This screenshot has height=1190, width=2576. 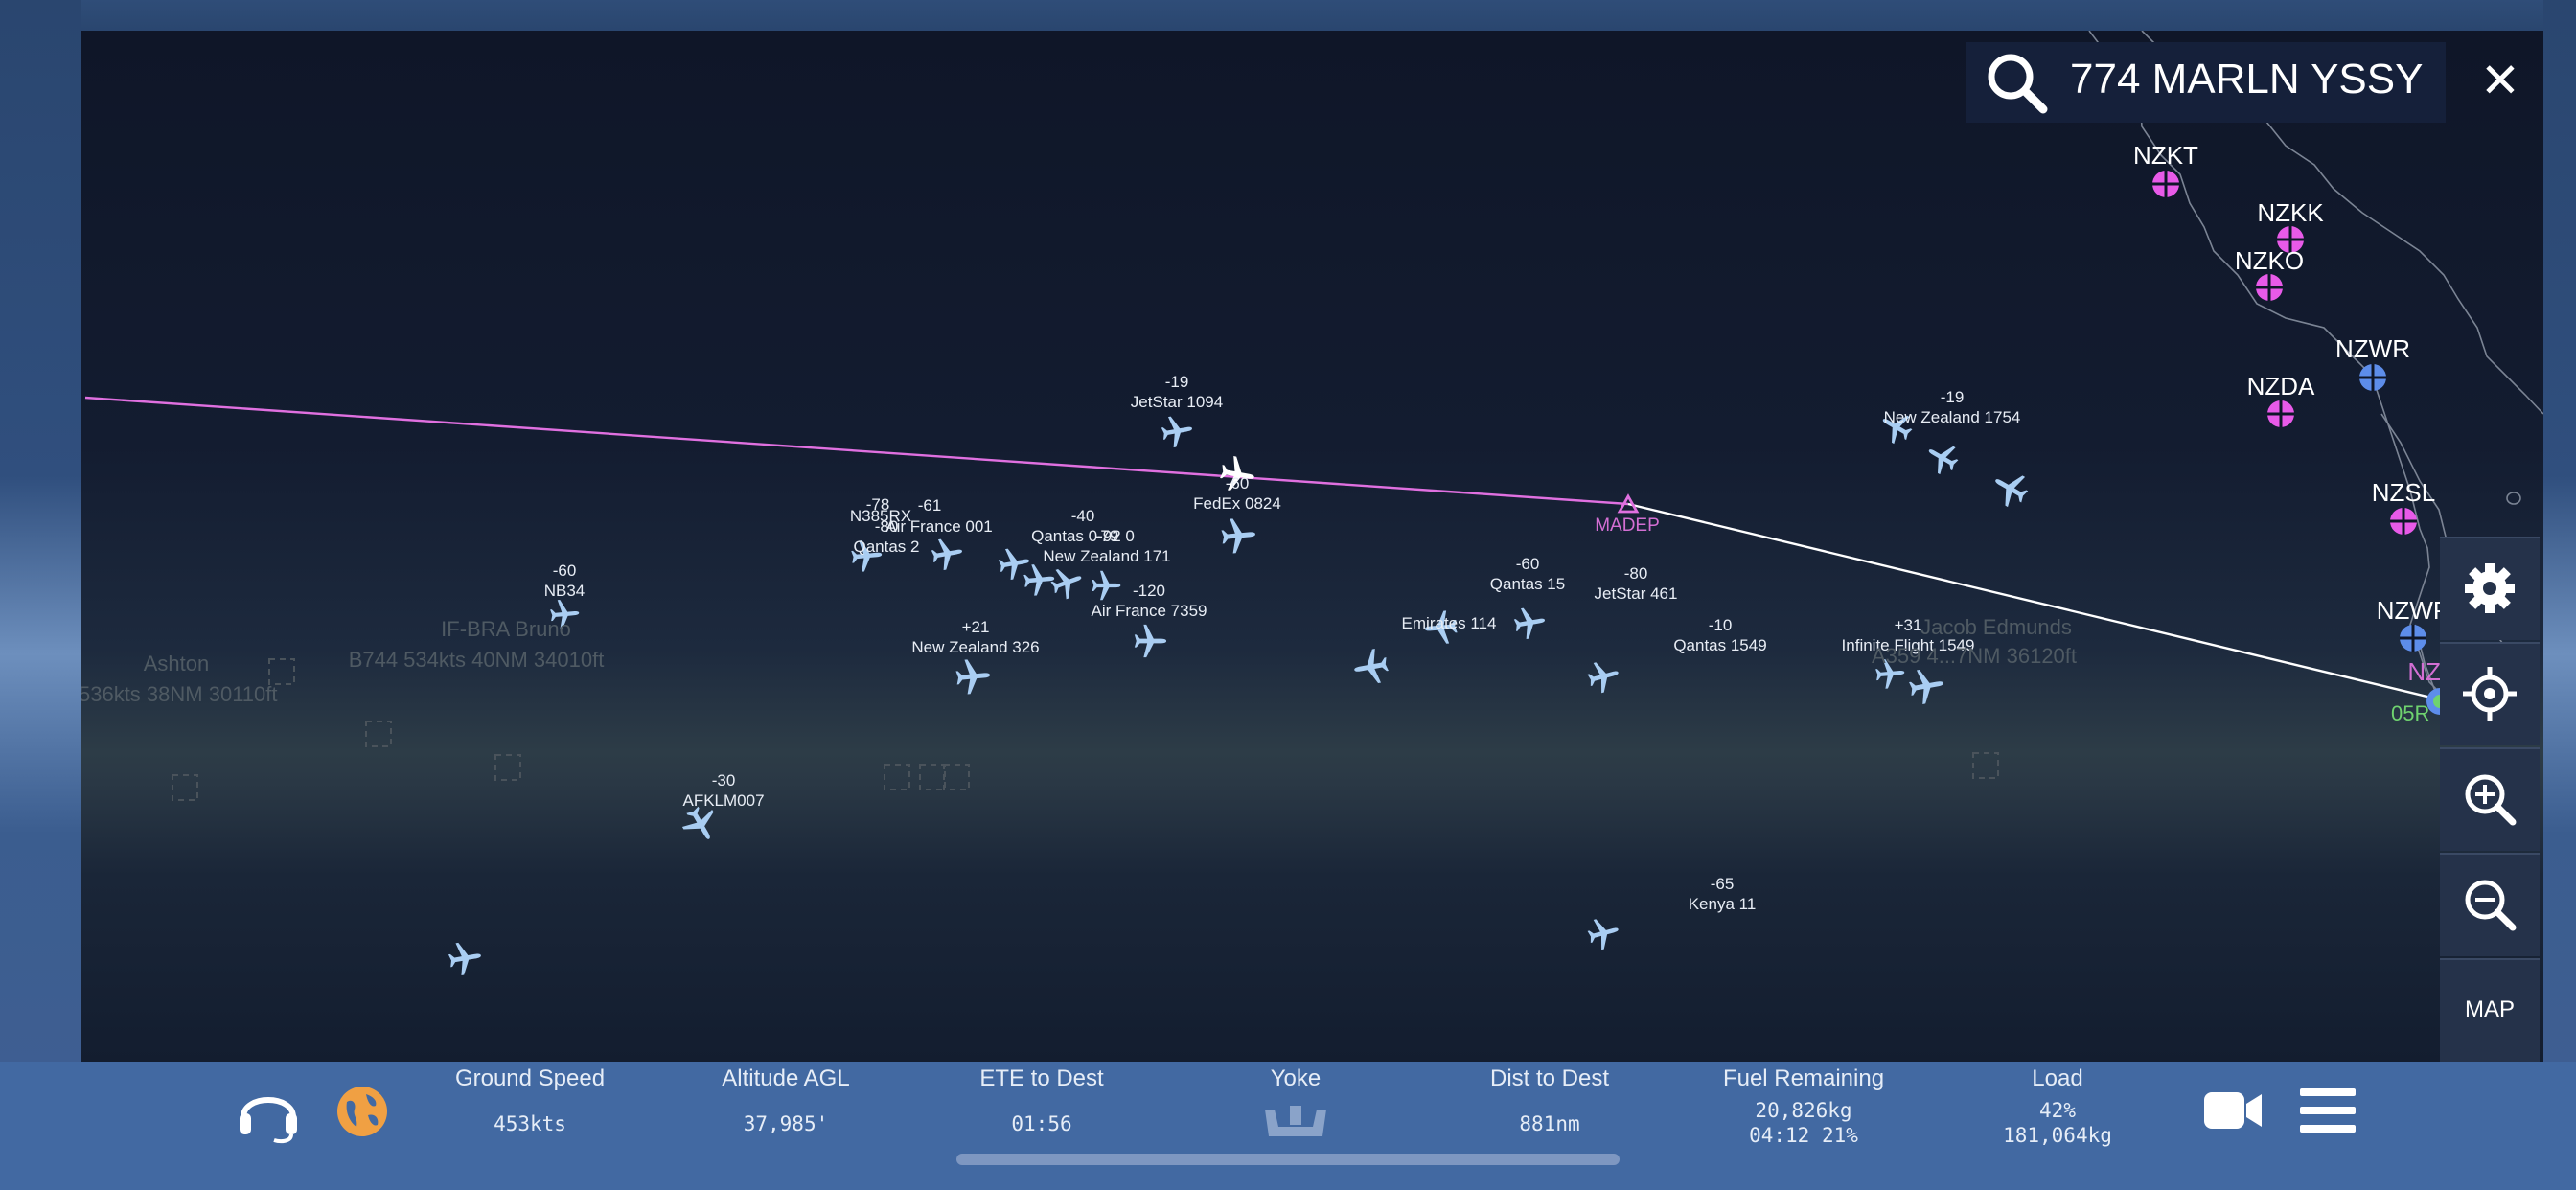 What do you see at coordinates (2165, 155) in the screenshot?
I see `airport-label: NZKT` at bounding box center [2165, 155].